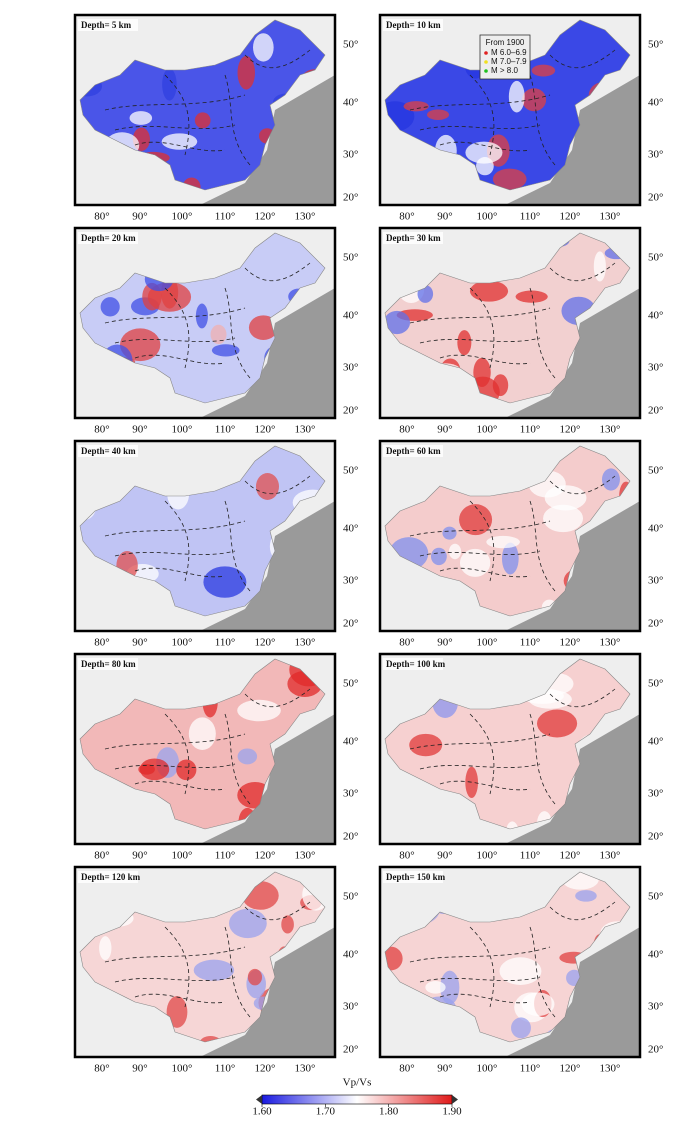  What do you see at coordinates (452, 1112) in the screenshot?
I see `colorbar-tick-label: 1.90` at bounding box center [452, 1112].